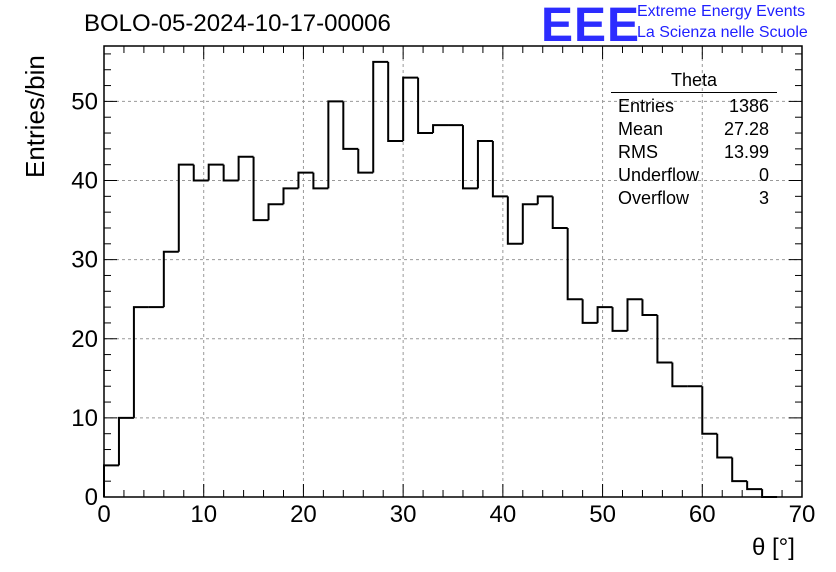 The width and height of the screenshot is (836, 572). What do you see at coordinates (702, 514) in the screenshot?
I see `x-tick-label: 60` at bounding box center [702, 514].